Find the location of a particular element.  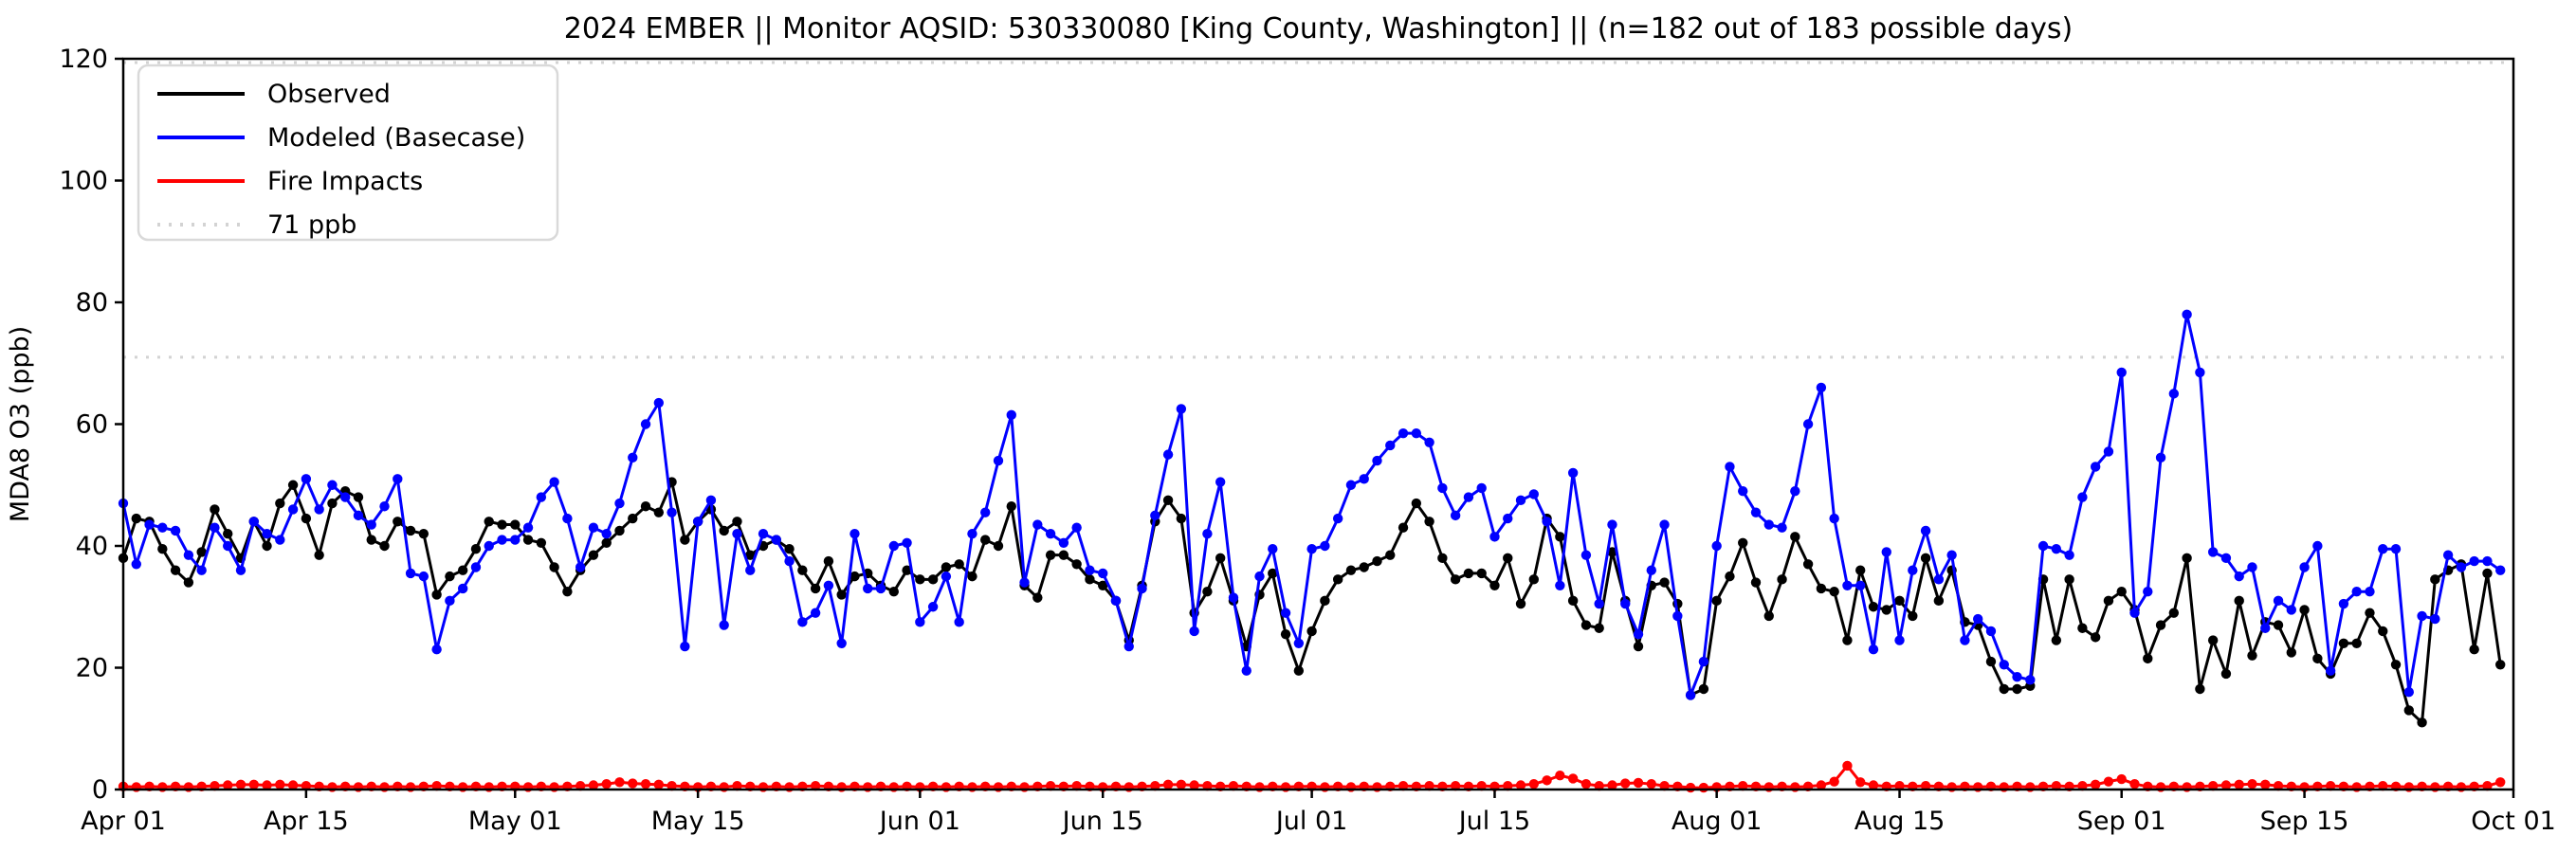

y-tick-label: 20 is located at coordinates (92, 668).